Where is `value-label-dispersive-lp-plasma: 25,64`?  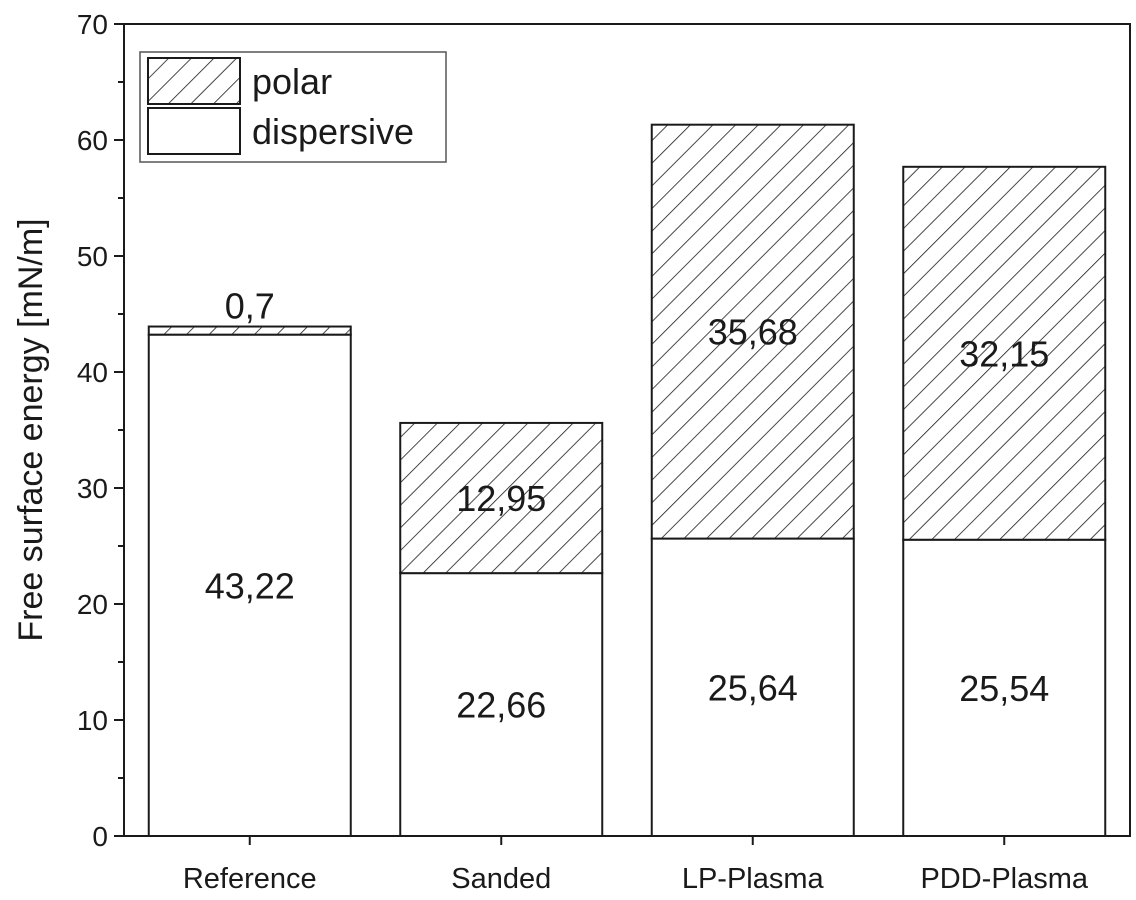 value-label-dispersive-lp-plasma: 25,64 is located at coordinates (753, 687).